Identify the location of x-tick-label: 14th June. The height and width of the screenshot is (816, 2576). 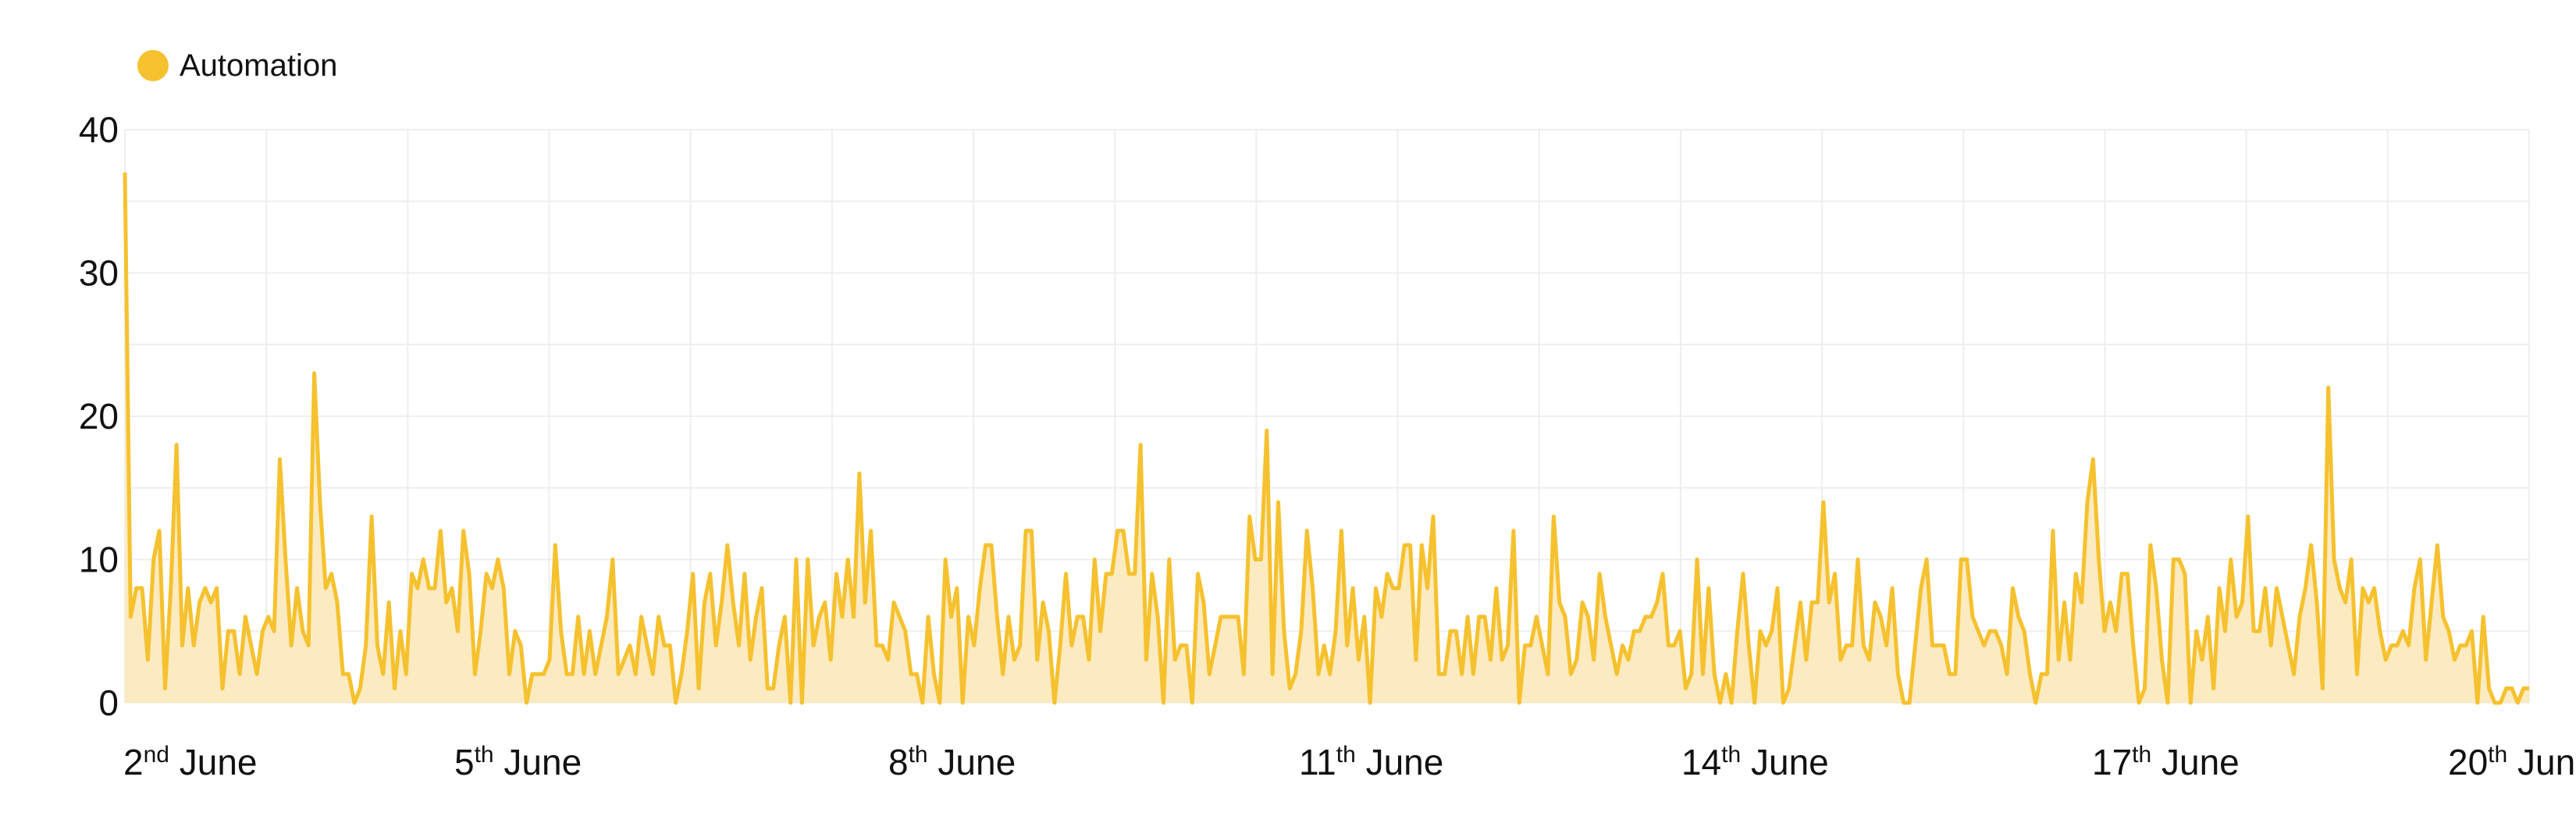
(1755, 762).